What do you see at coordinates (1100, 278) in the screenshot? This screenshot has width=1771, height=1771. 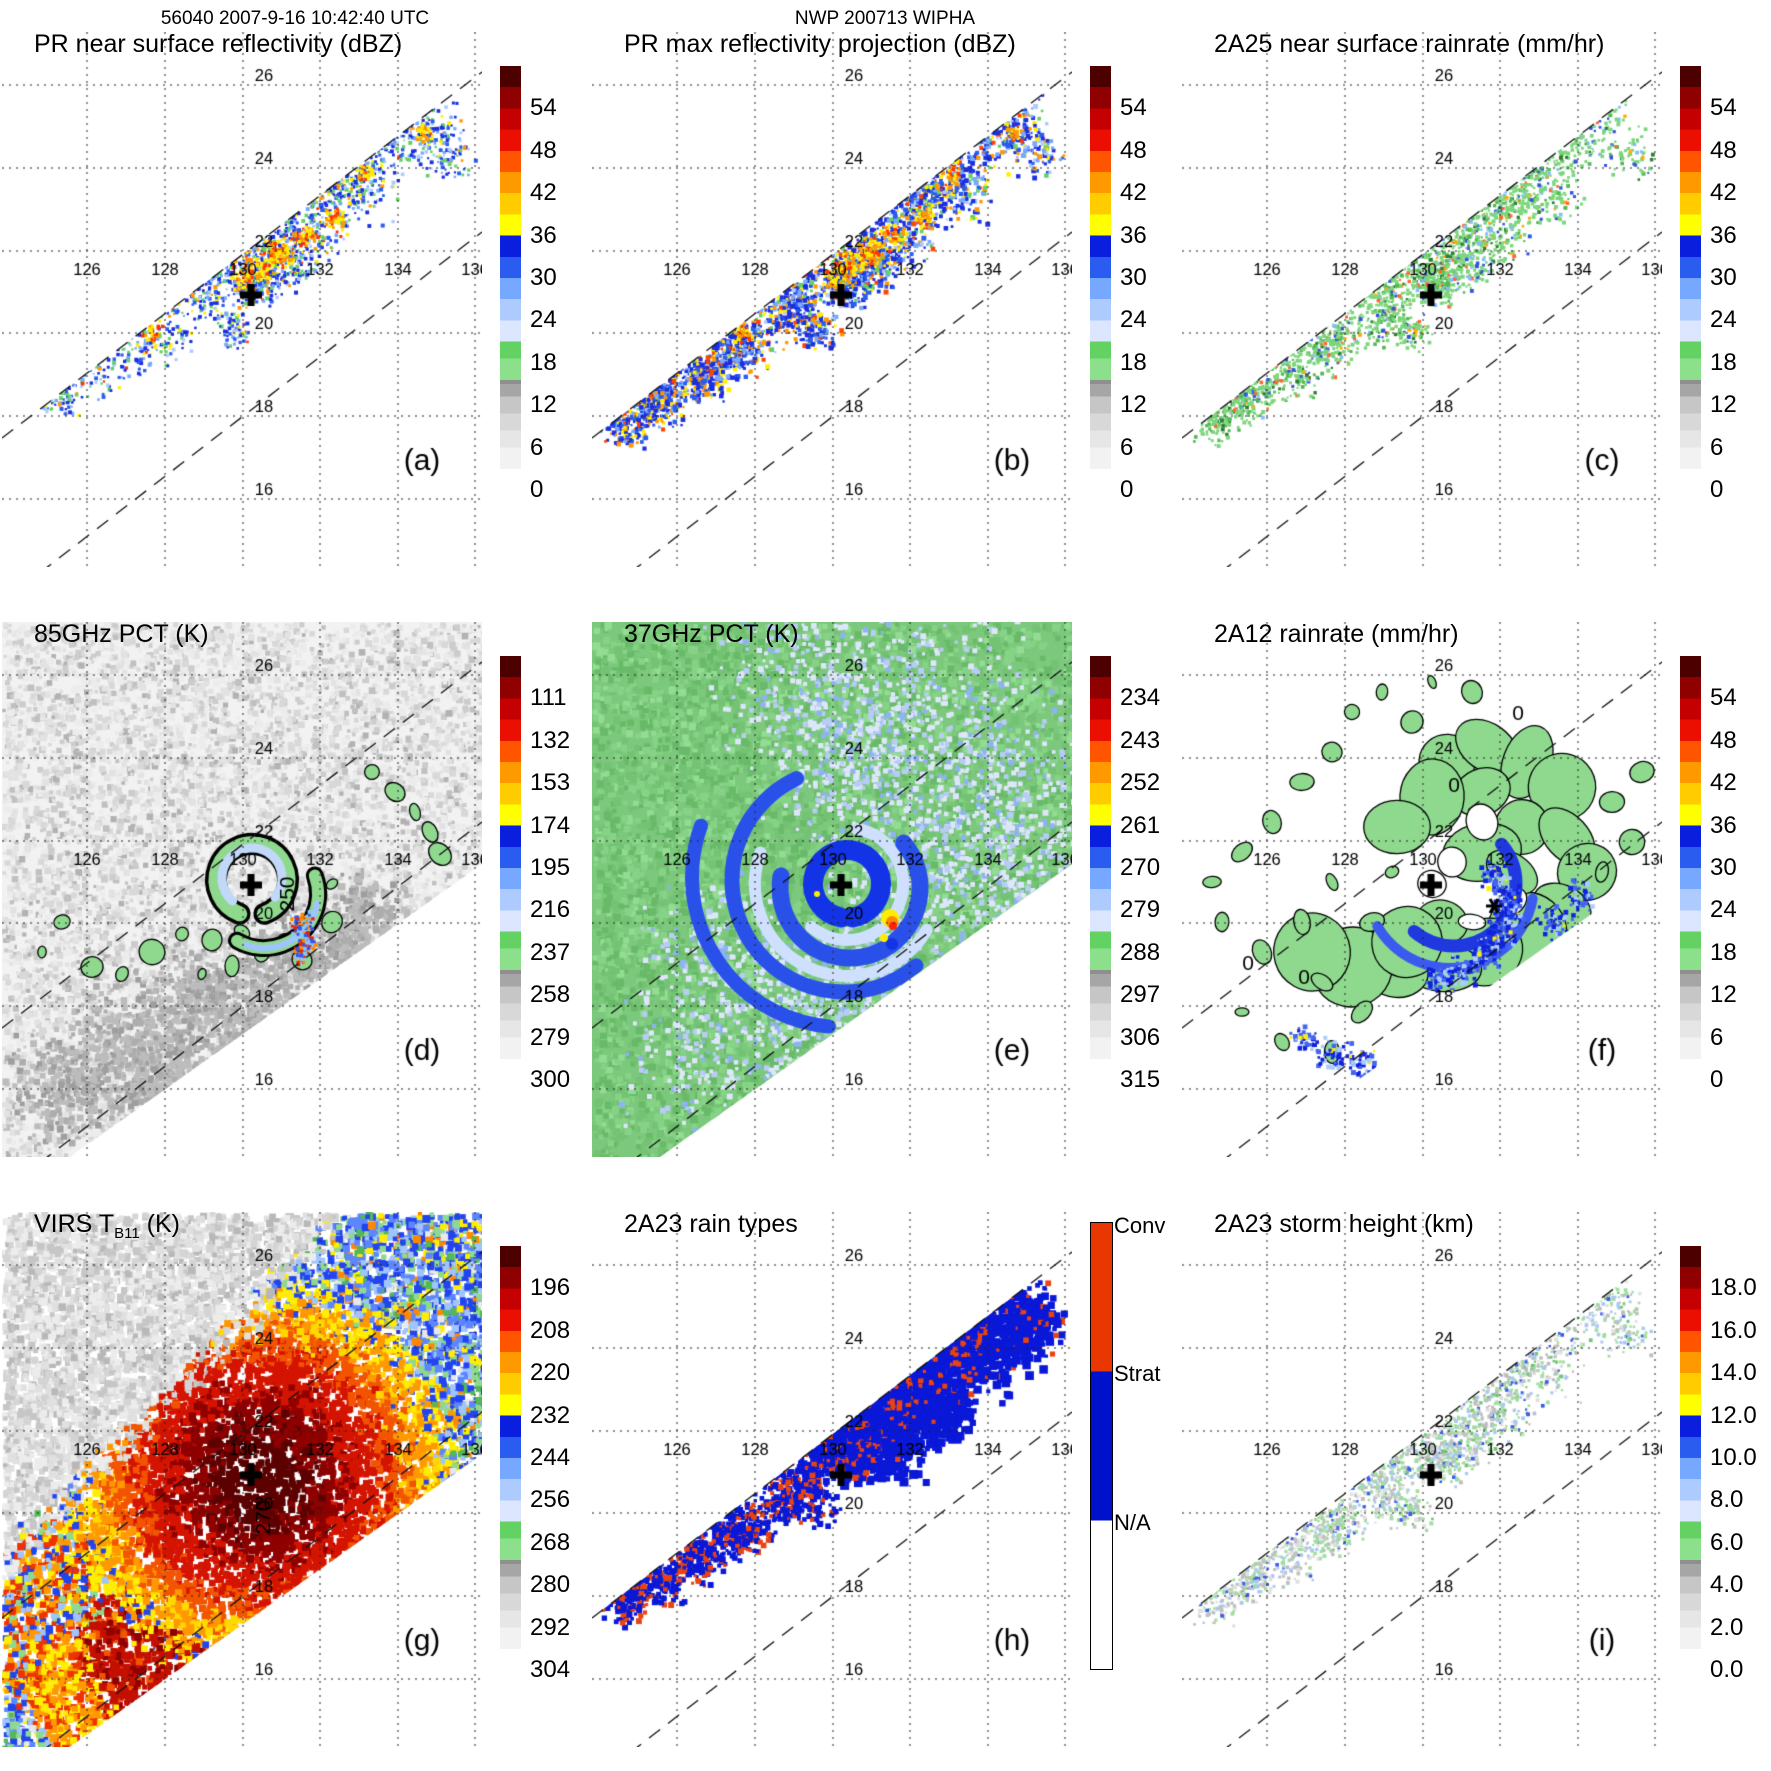 I see `colorbar-b` at bounding box center [1100, 278].